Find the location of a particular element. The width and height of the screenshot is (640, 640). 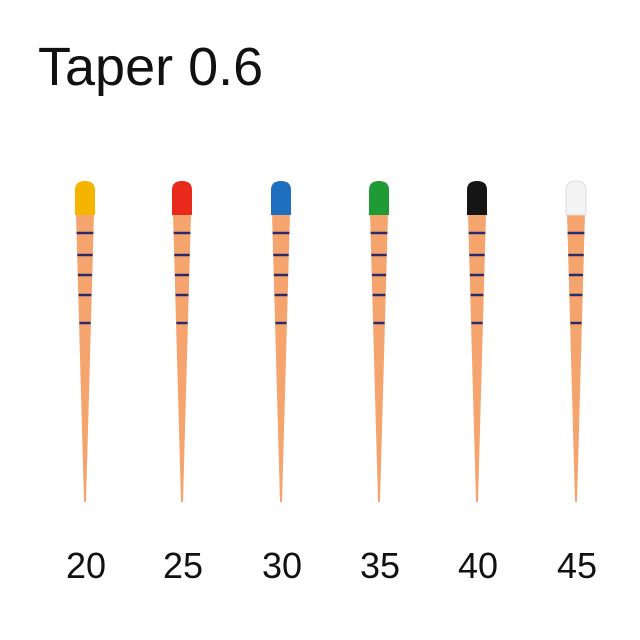

gutta-percha-point: 30 is located at coordinates (282, 383).